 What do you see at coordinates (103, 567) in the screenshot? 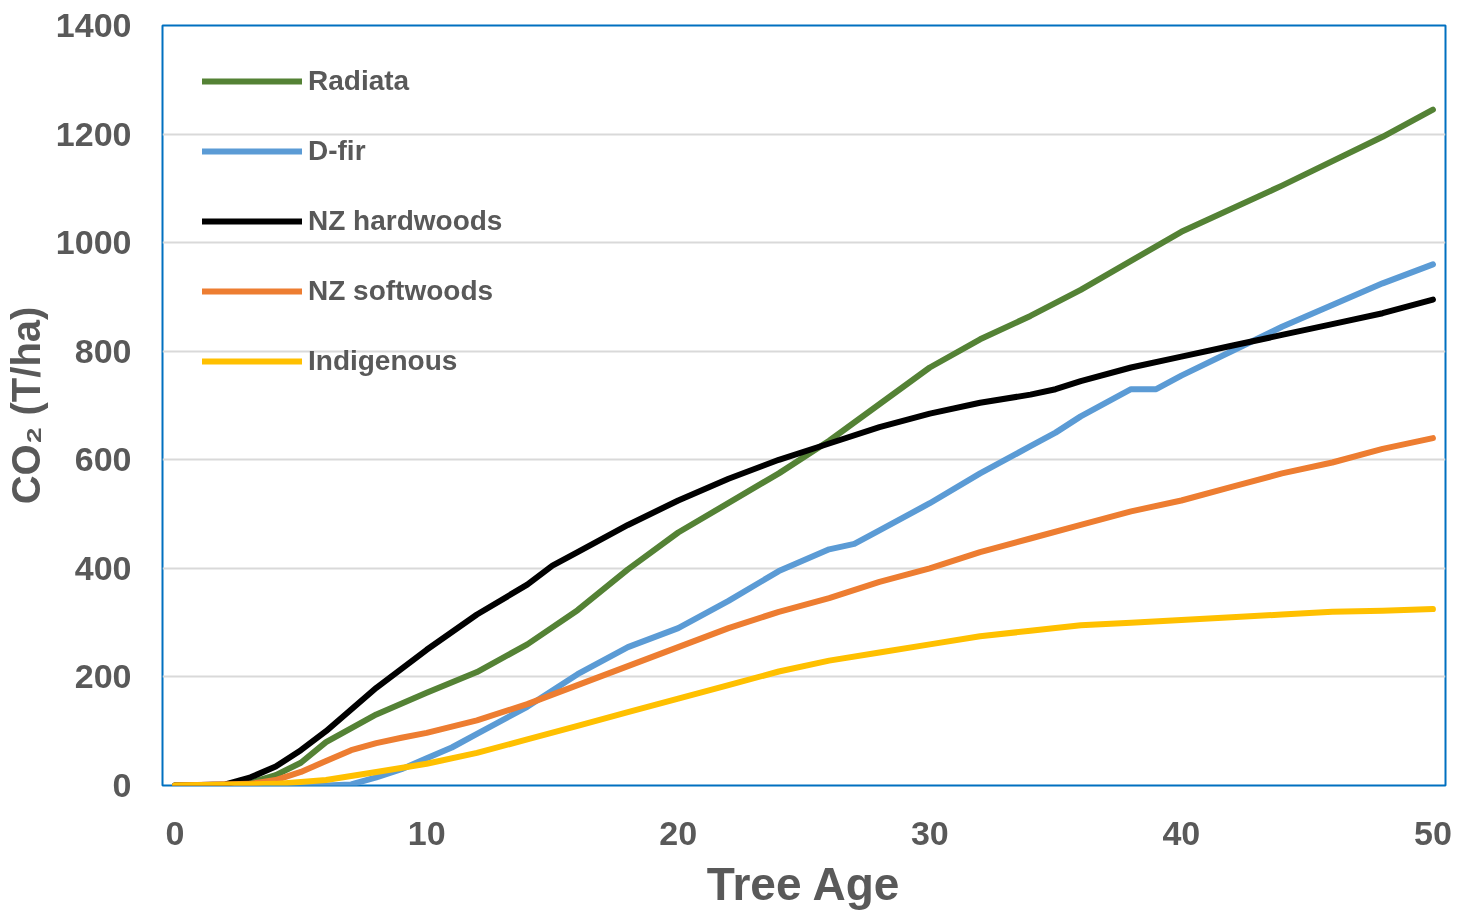
I see `y-tick-label: 400` at bounding box center [103, 567].